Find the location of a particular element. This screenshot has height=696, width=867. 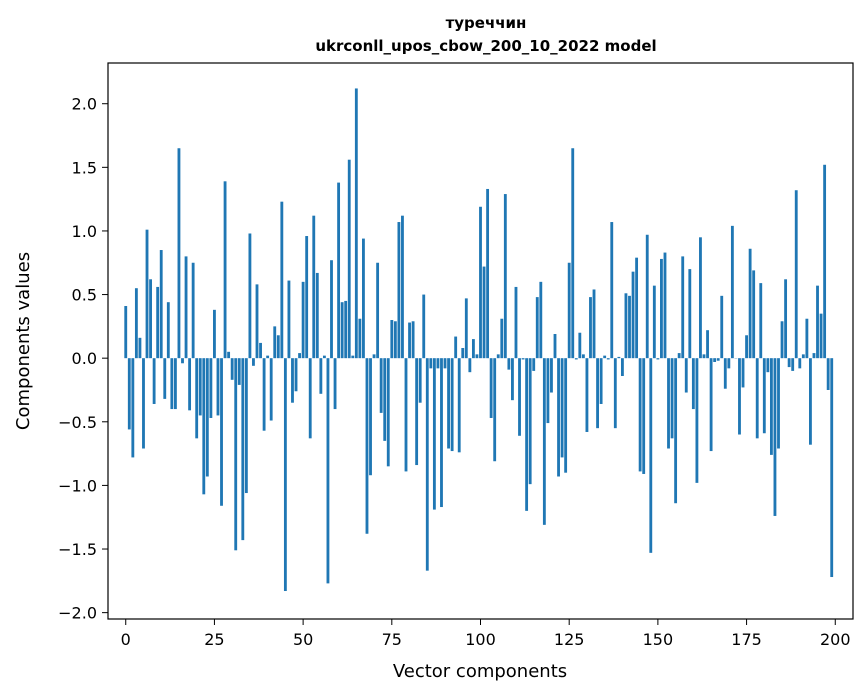

chart-title: туреччин is located at coordinates (486, 23).